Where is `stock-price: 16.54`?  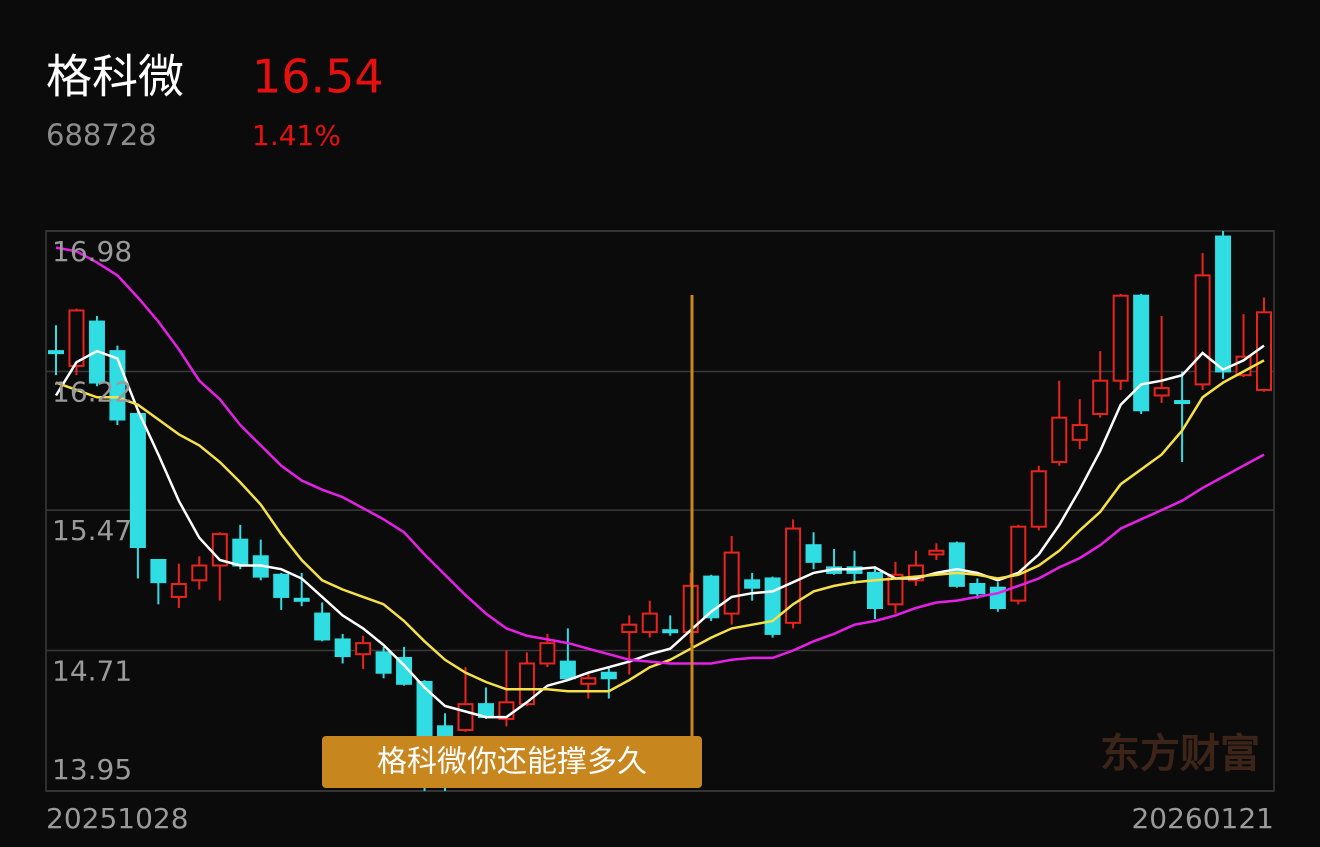
stock-price: 16.54 is located at coordinates (318, 77).